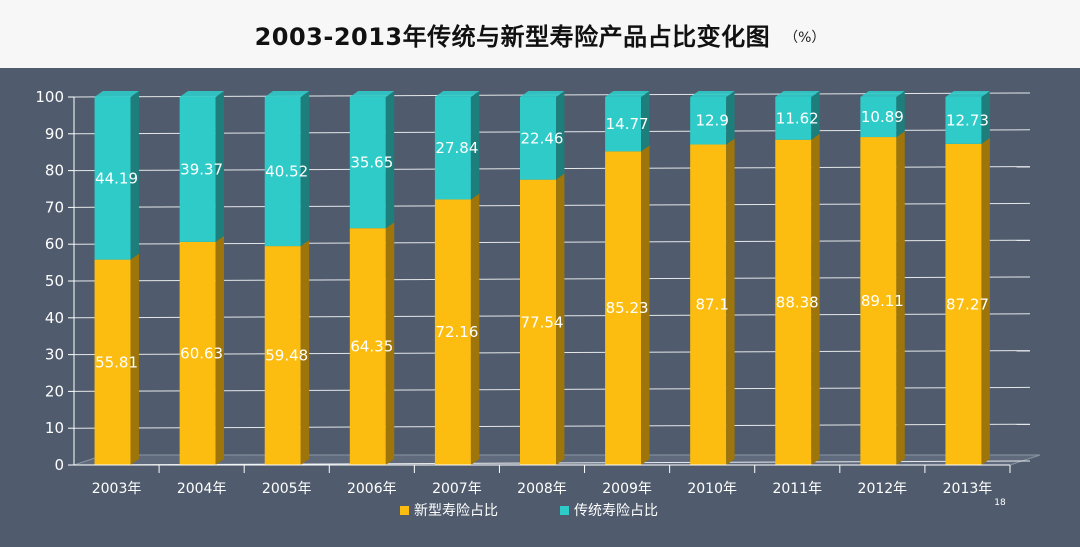 The height and width of the screenshot is (547, 1080). What do you see at coordinates (616, 510) in the screenshot?
I see `legend-label-traditional: 传统寿险占比` at bounding box center [616, 510].